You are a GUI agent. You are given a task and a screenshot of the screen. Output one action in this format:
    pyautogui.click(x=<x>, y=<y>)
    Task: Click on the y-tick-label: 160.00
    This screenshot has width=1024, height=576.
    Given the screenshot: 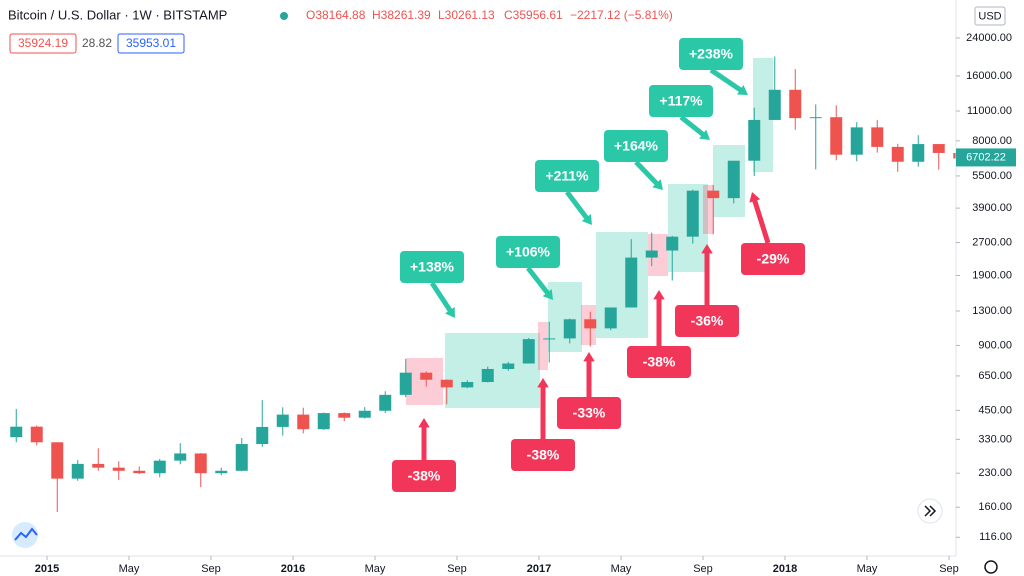 What is the action you would take?
    pyautogui.click(x=995, y=507)
    